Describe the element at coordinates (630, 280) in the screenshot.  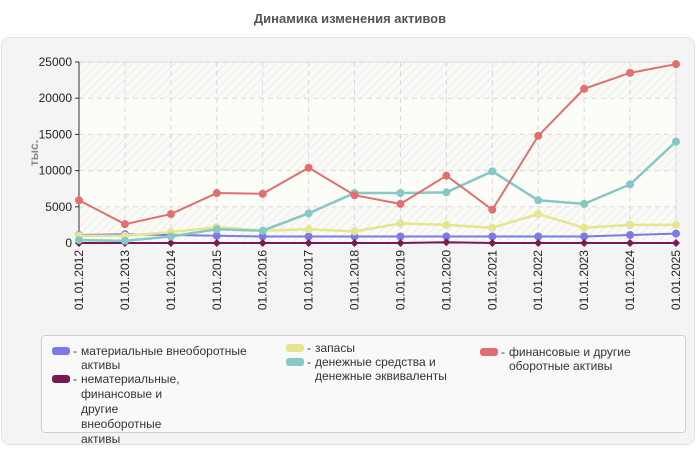
I see `x-tick-label: 01.01.2024` at that location.